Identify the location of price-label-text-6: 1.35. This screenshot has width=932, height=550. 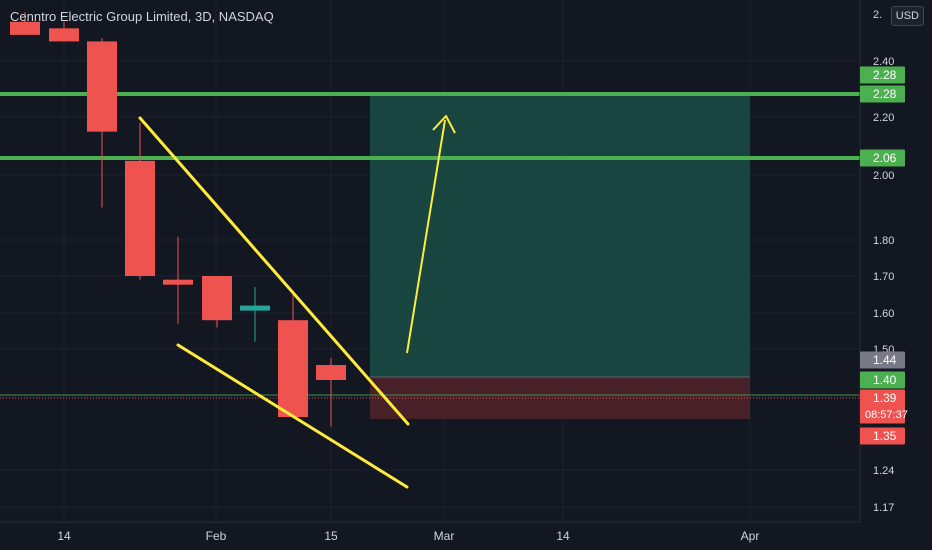
(885, 436).